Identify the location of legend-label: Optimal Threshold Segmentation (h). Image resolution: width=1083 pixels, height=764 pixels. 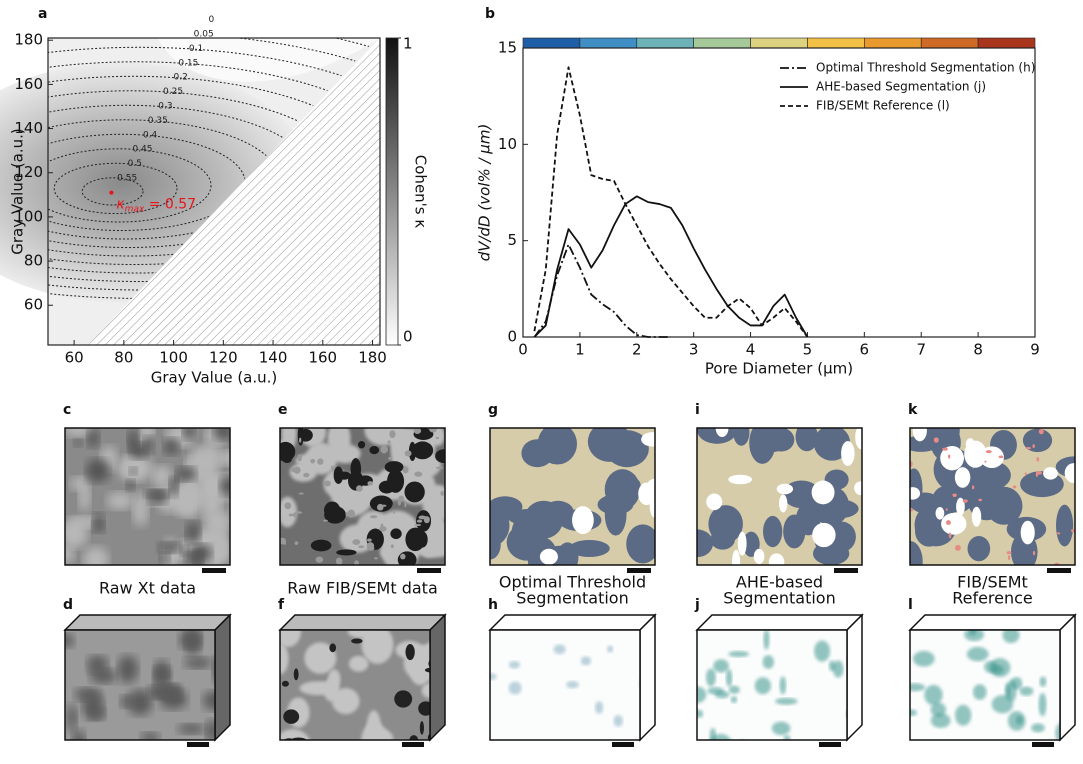
(925, 68).